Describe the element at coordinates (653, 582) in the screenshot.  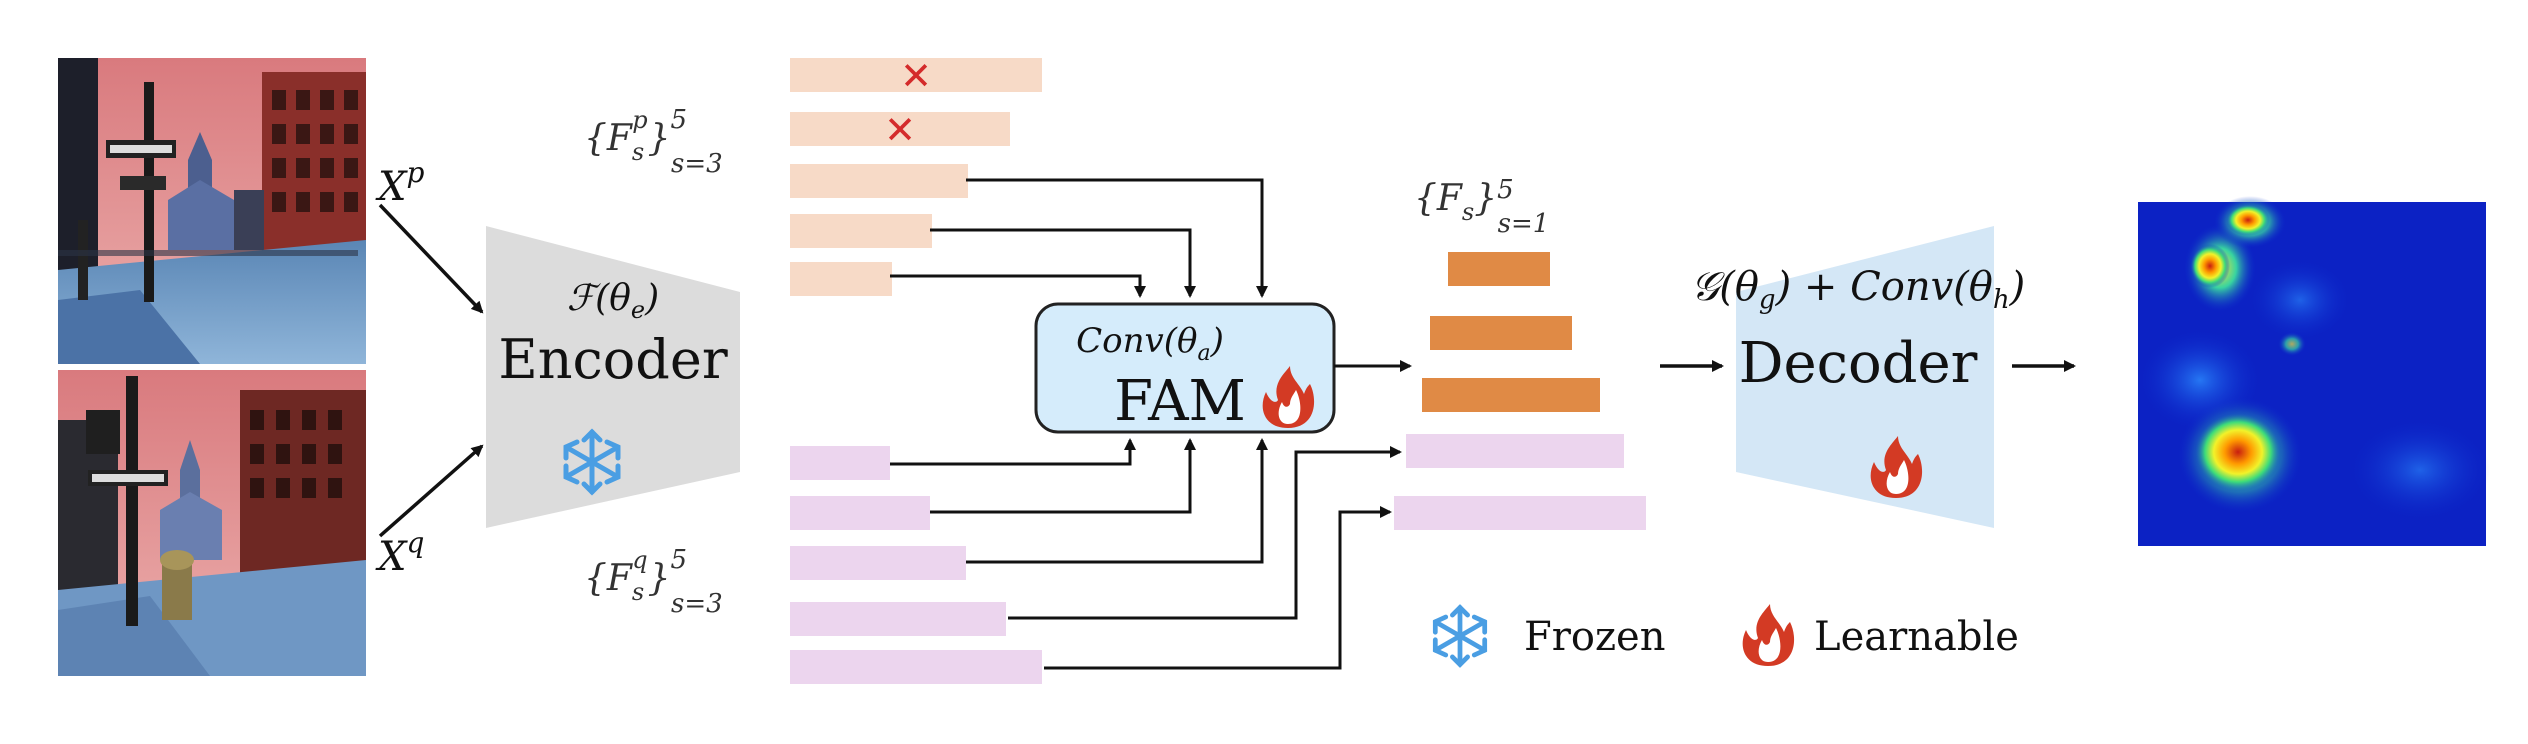
I see `q-feature-set-label: {Fsq}5 s=3` at that location.